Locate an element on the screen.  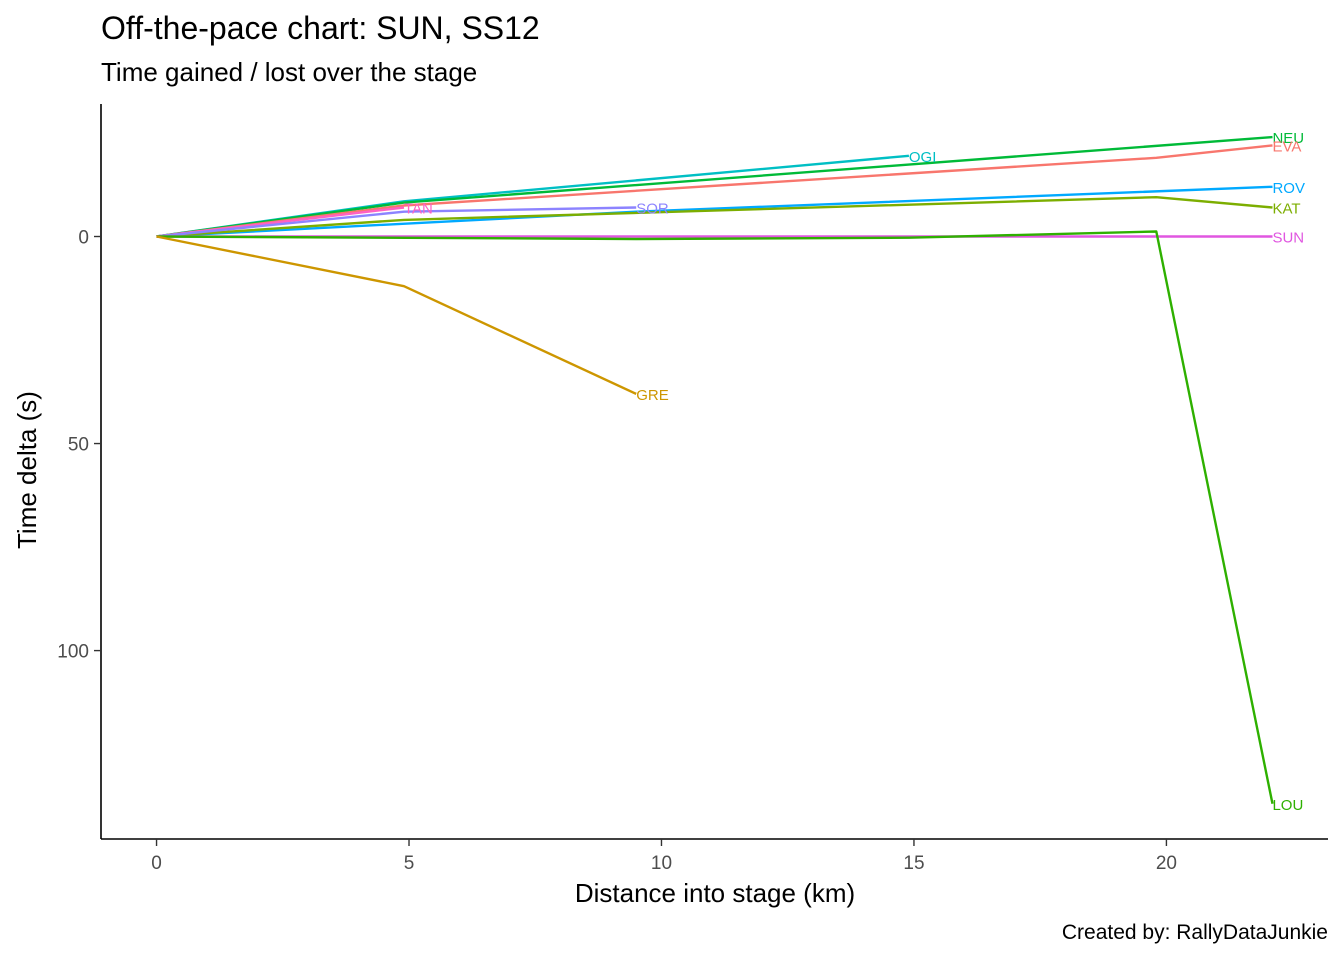
series-label-kat: KAT is located at coordinates (1286, 209).